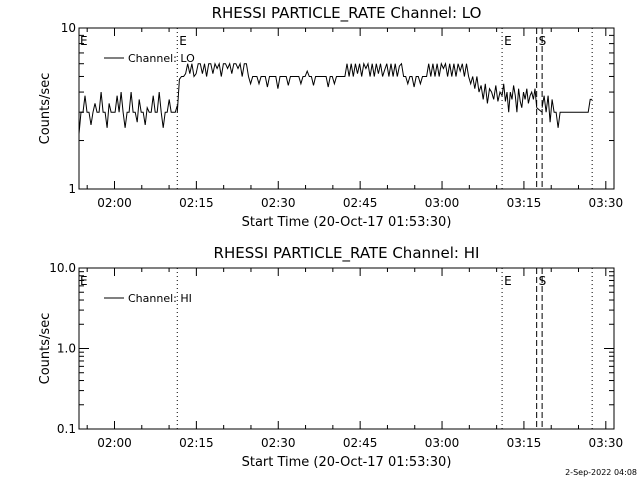 This screenshot has width=640, height=480. I want to click on legend-label: Channel: HI, so click(160, 298).